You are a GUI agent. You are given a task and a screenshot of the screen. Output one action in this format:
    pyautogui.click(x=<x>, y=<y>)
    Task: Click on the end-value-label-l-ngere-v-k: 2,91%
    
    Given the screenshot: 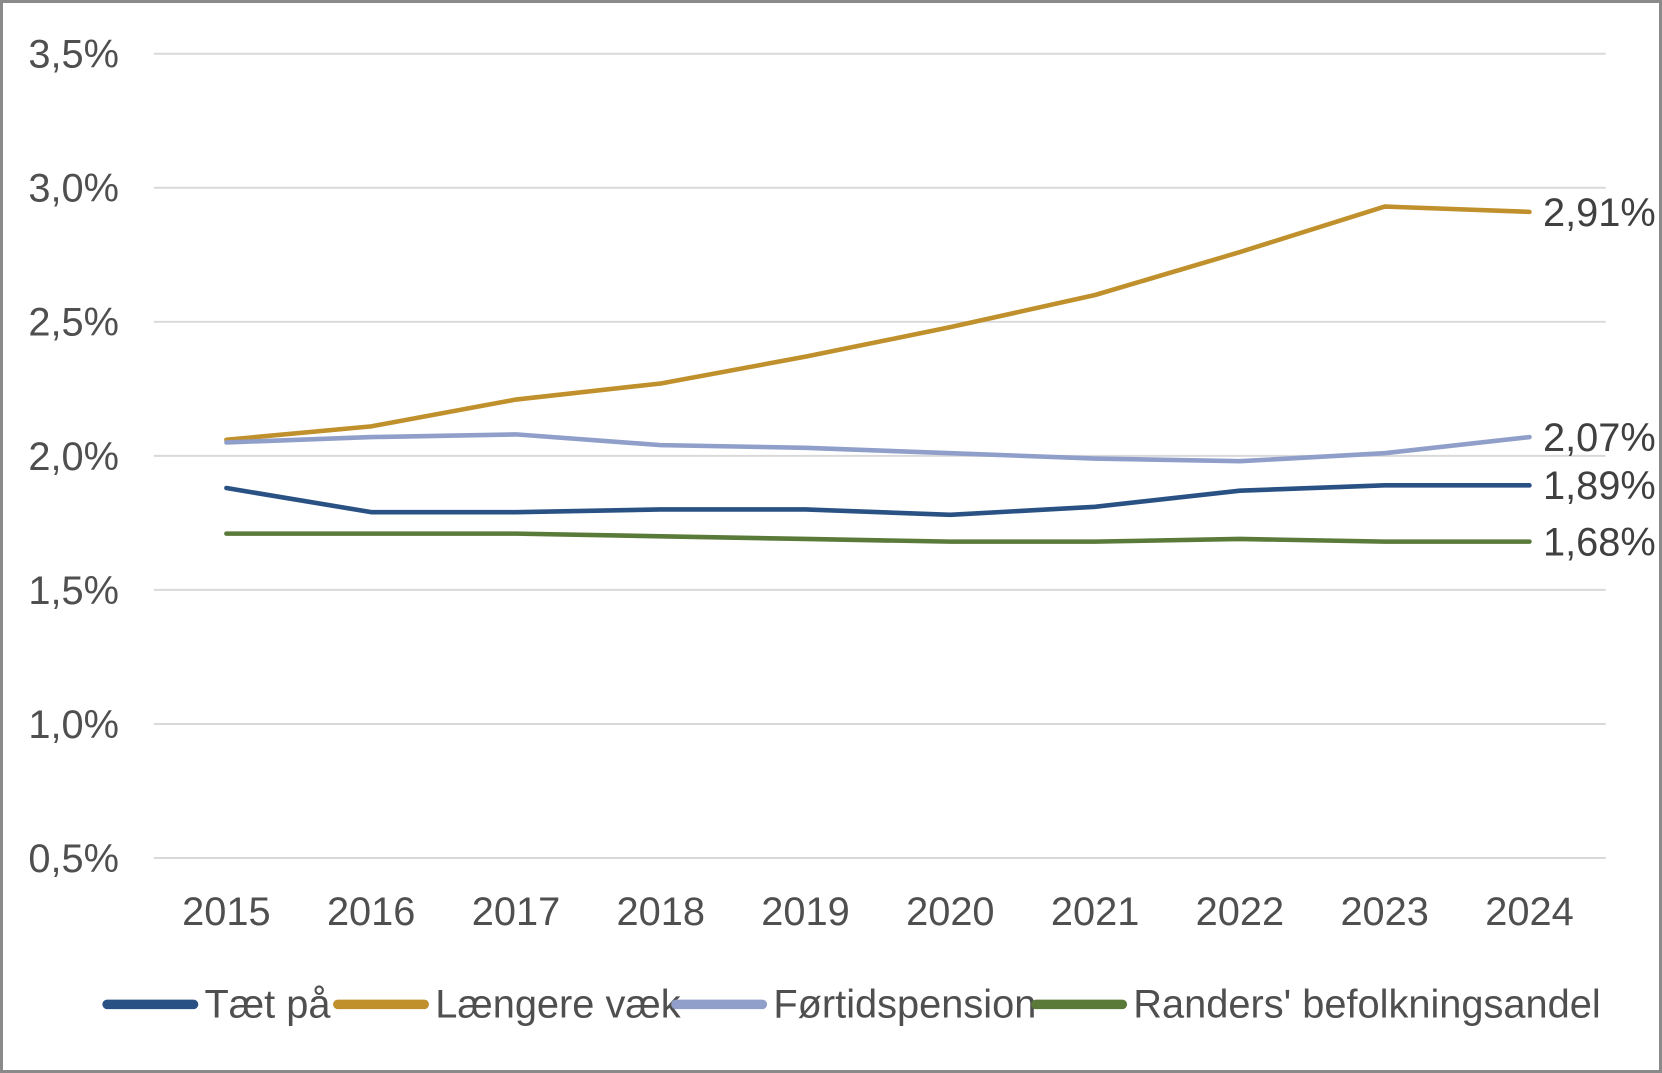 What is the action you would take?
    pyautogui.click(x=1599, y=213)
    